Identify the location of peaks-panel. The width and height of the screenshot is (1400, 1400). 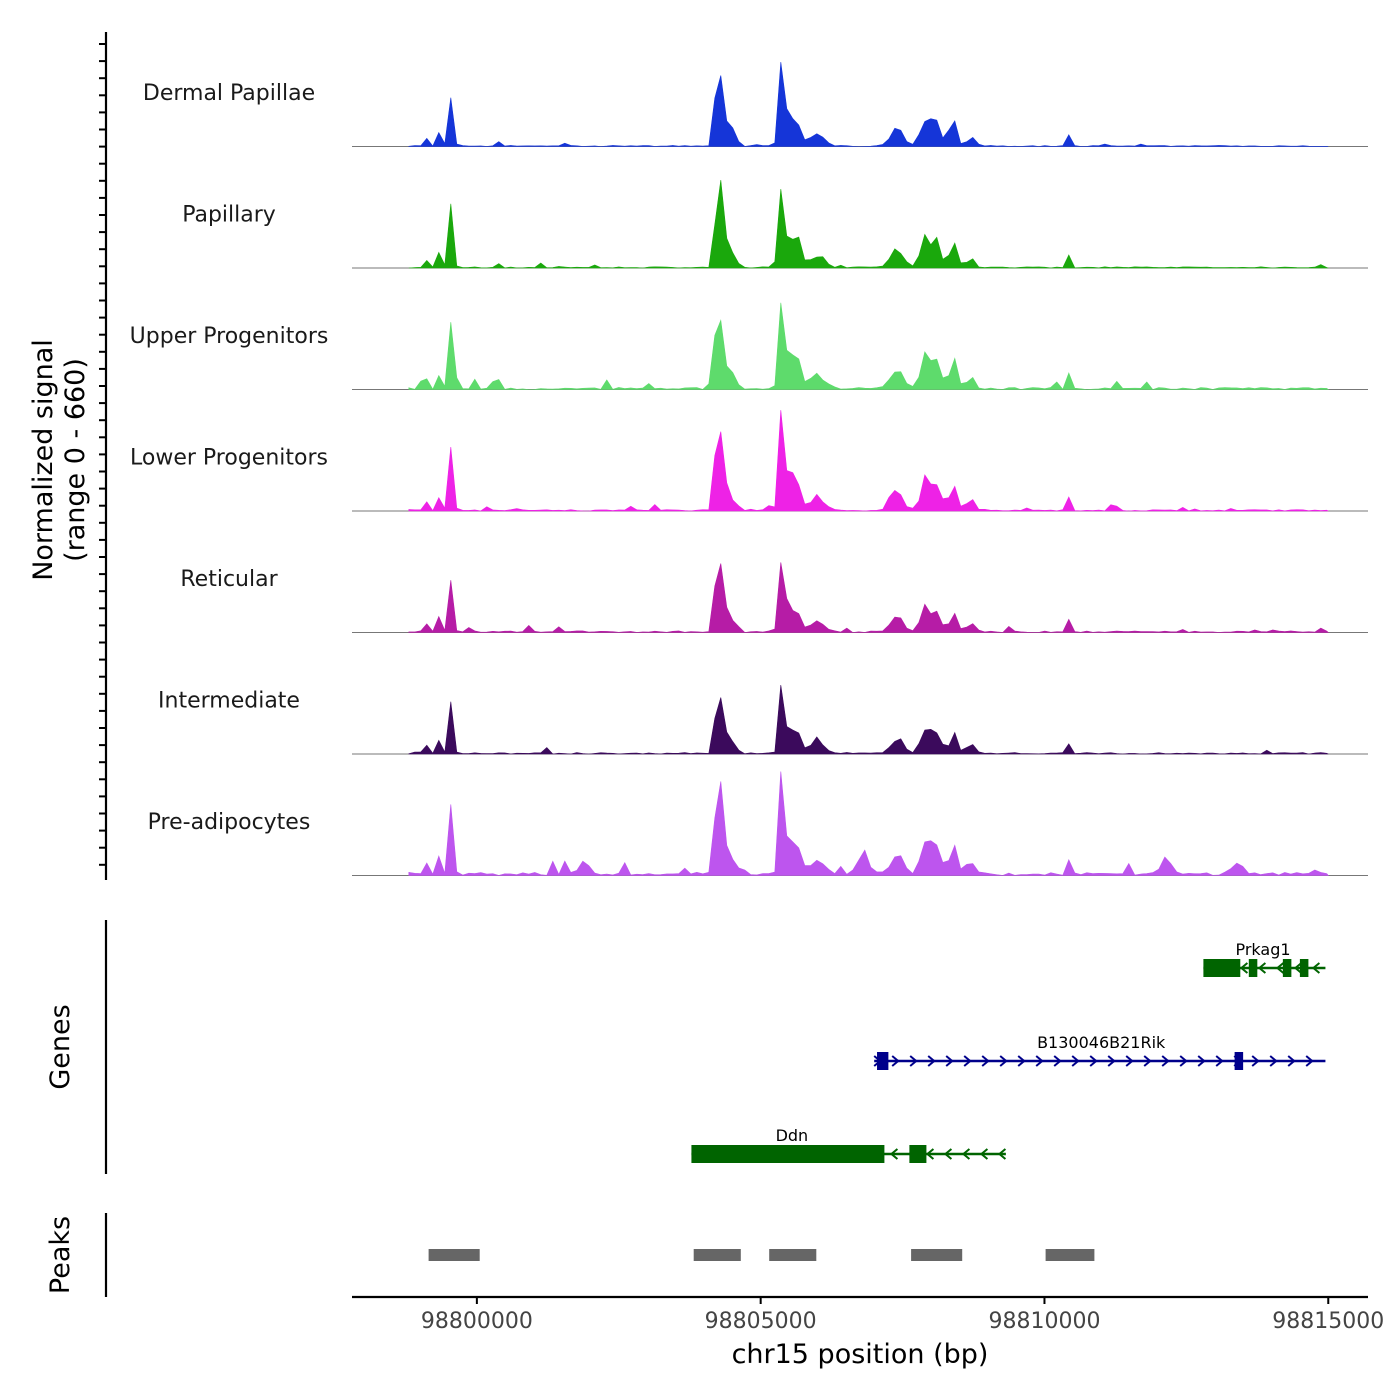
(761, 1255).